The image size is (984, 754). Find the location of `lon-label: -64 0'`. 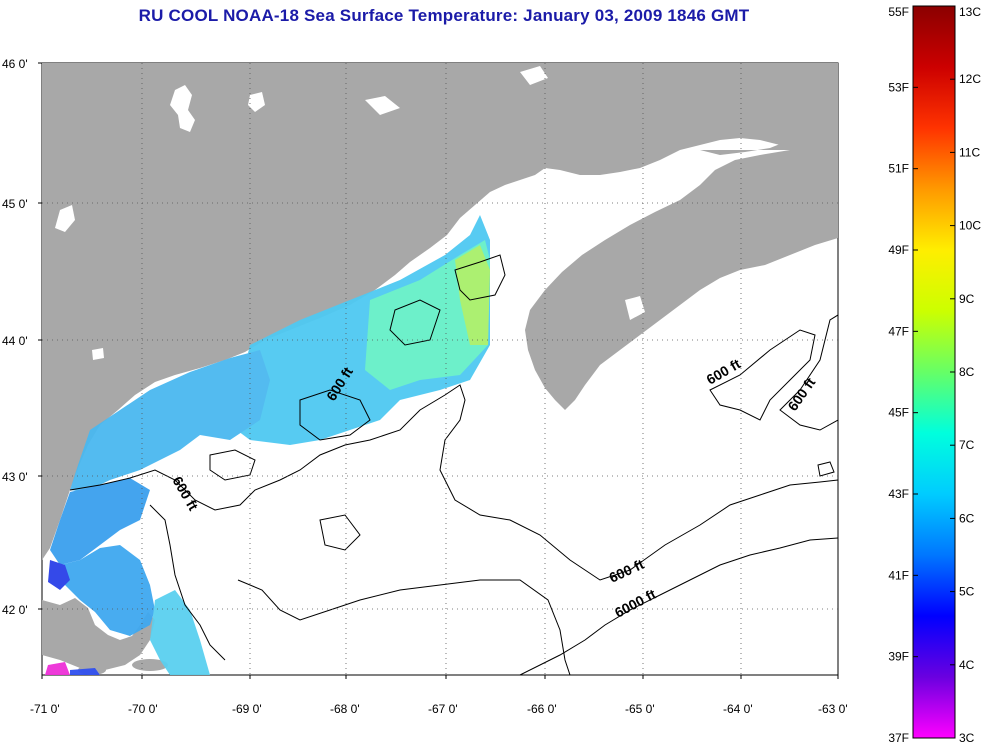

lon-label: -64 0' is located at coordinates (738, 709).